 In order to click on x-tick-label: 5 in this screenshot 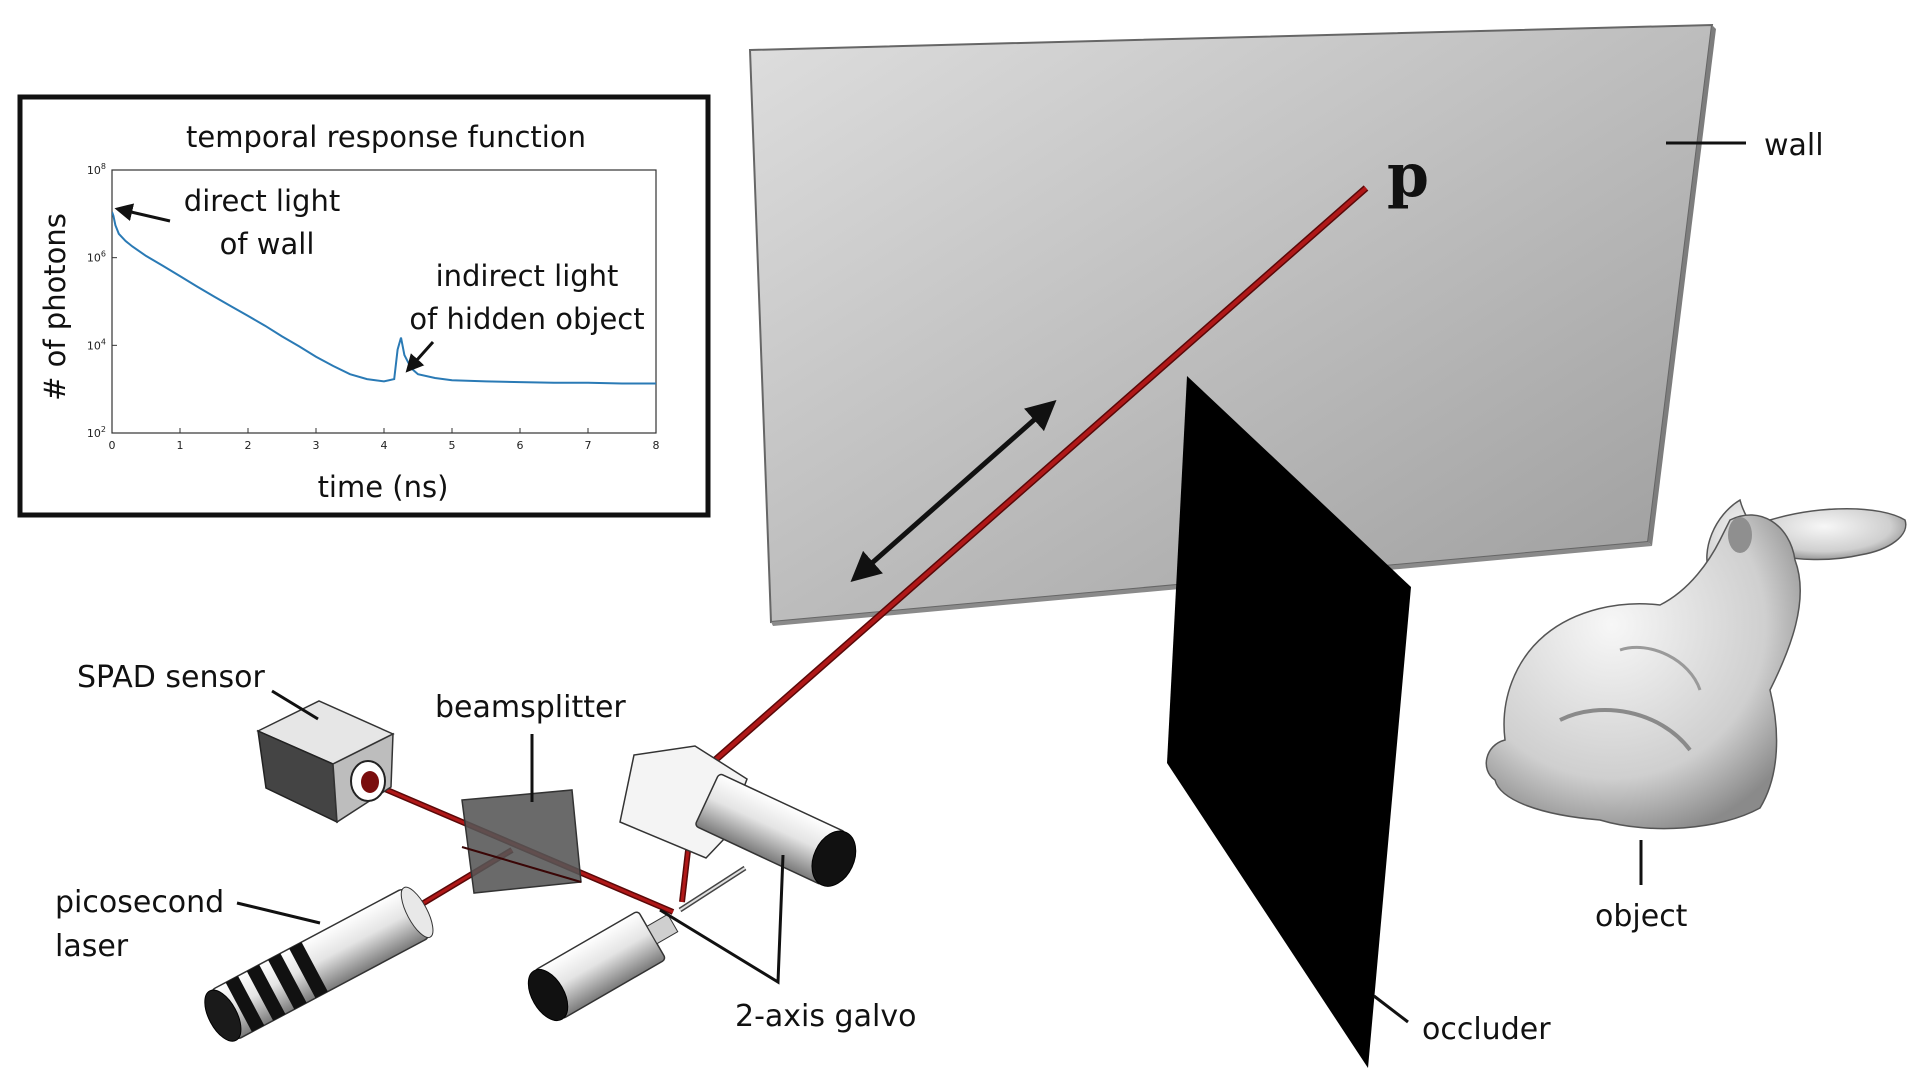, I will do `click(452, 445)`.